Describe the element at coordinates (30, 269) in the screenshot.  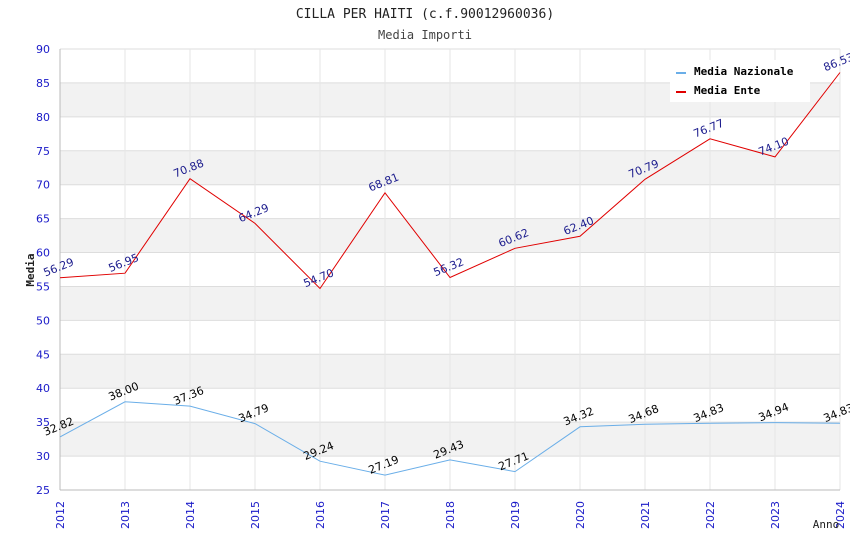
I see `y-axis-label: Media` at that location.